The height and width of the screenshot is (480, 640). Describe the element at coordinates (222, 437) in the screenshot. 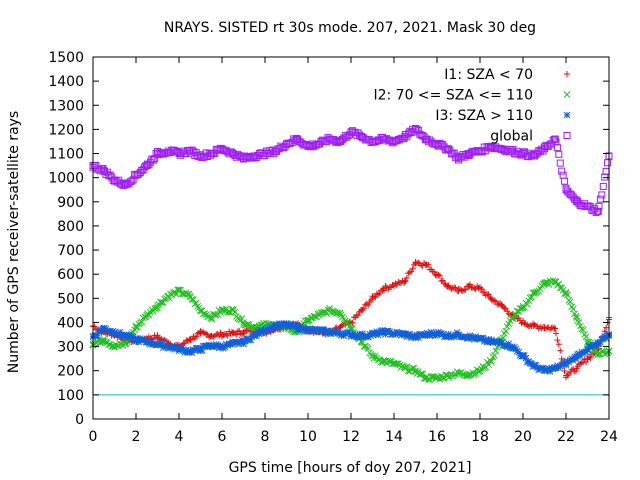

I see `x-tick-label: 6` at that location.